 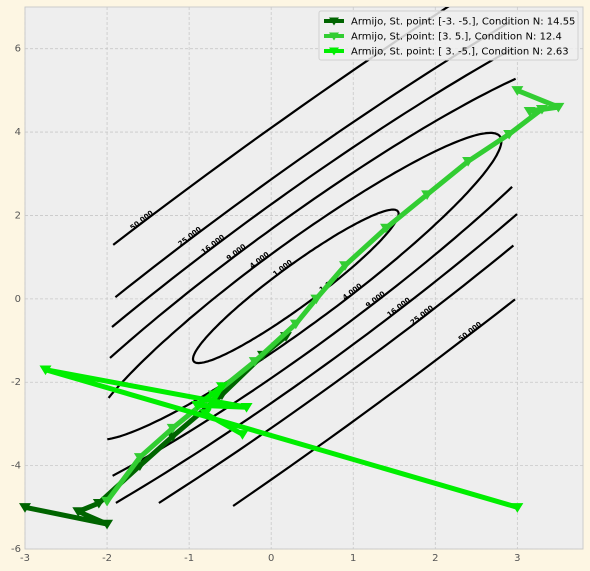 I want to click on x-tick-label: 2, so click(x=435, y=558).